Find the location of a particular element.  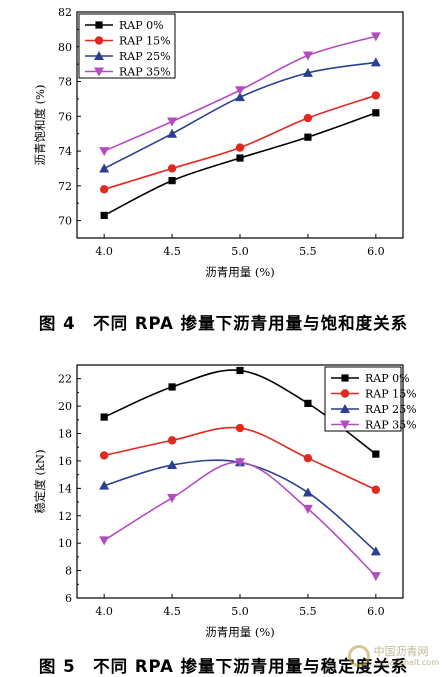

y-tick-label: 80 is located at coordinates (65, 47).